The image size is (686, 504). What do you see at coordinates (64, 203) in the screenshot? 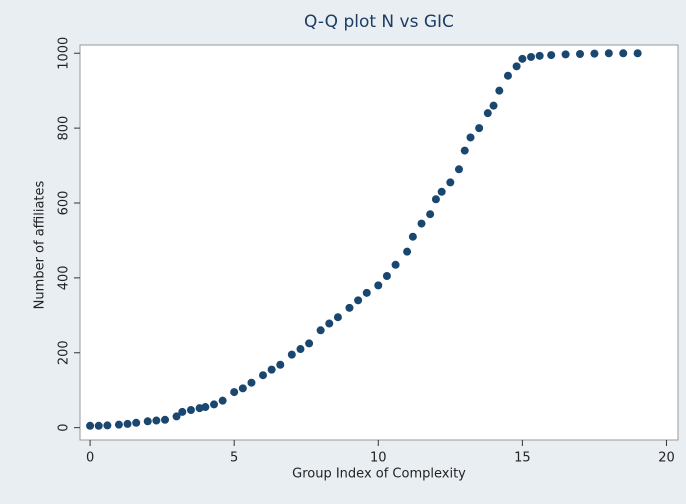
I see `y-tick-label: 600` at bounding box center [64, 203].